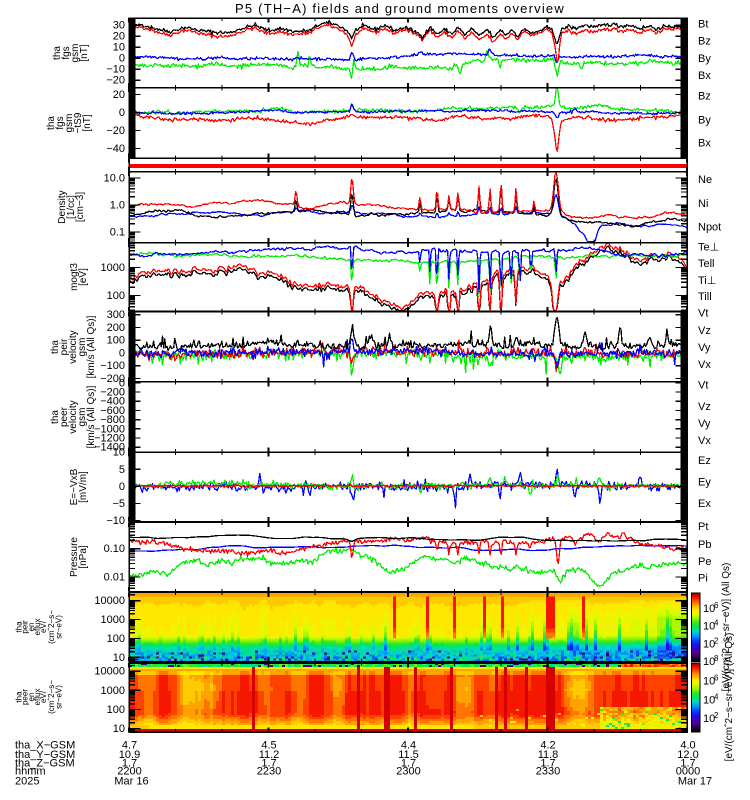 Image resolution: width=750 pixels, height=800 pixels. Describe the element at coordinates (687, 755) in the screenshot. I see `svg-text: 12.0` at that location.